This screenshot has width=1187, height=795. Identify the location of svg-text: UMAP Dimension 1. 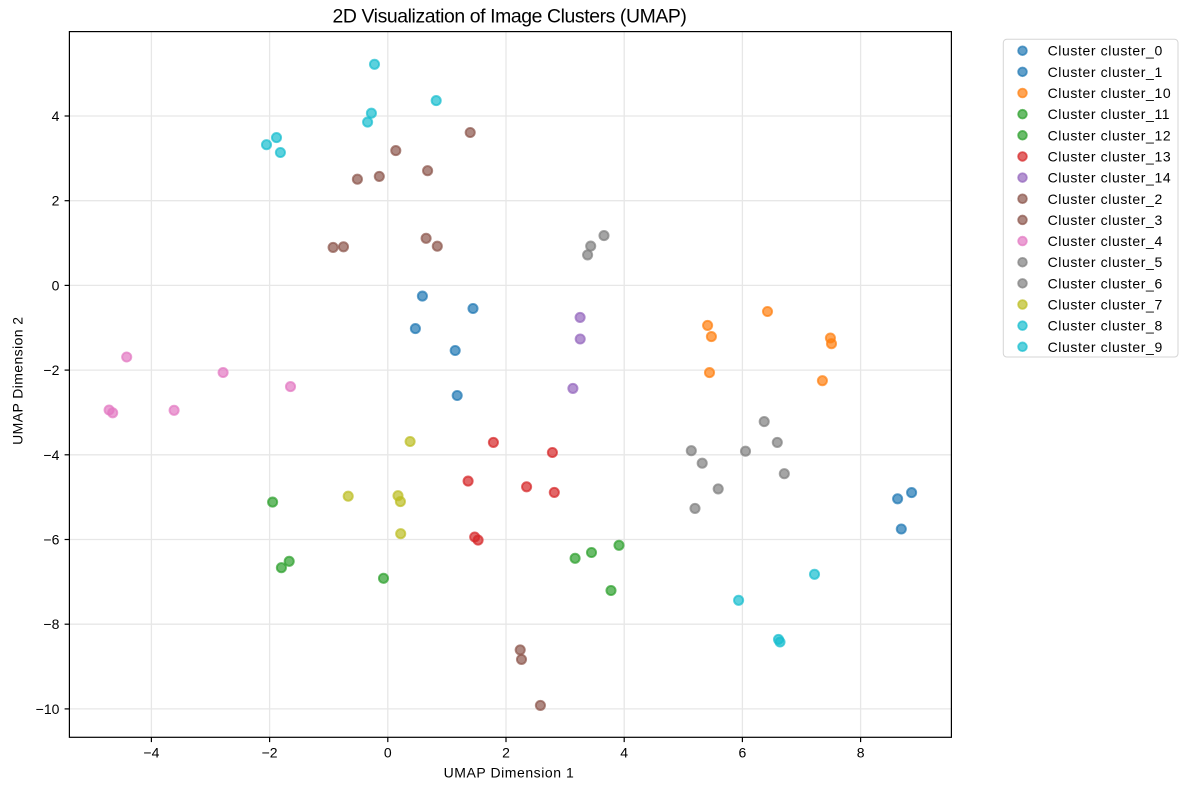
(509, 772).